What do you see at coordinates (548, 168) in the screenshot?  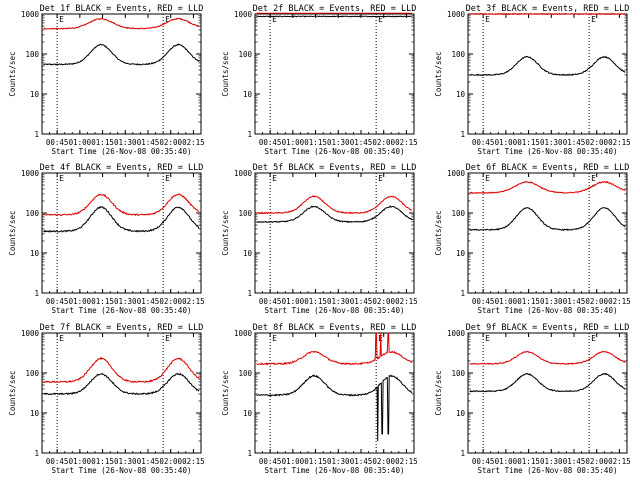 I see `chart-title: Det 6f BLACK = Events, RED = LLD` at bounding box center [548, 168].